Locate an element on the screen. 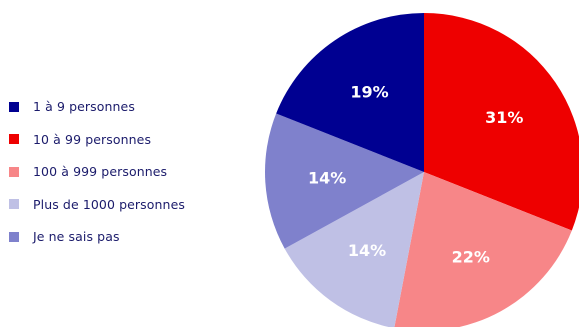 Image resolution: width=579 pixels, height=327 pixels. legend-item: Plus de 1000 personnes is located at coordinates (97, 204).